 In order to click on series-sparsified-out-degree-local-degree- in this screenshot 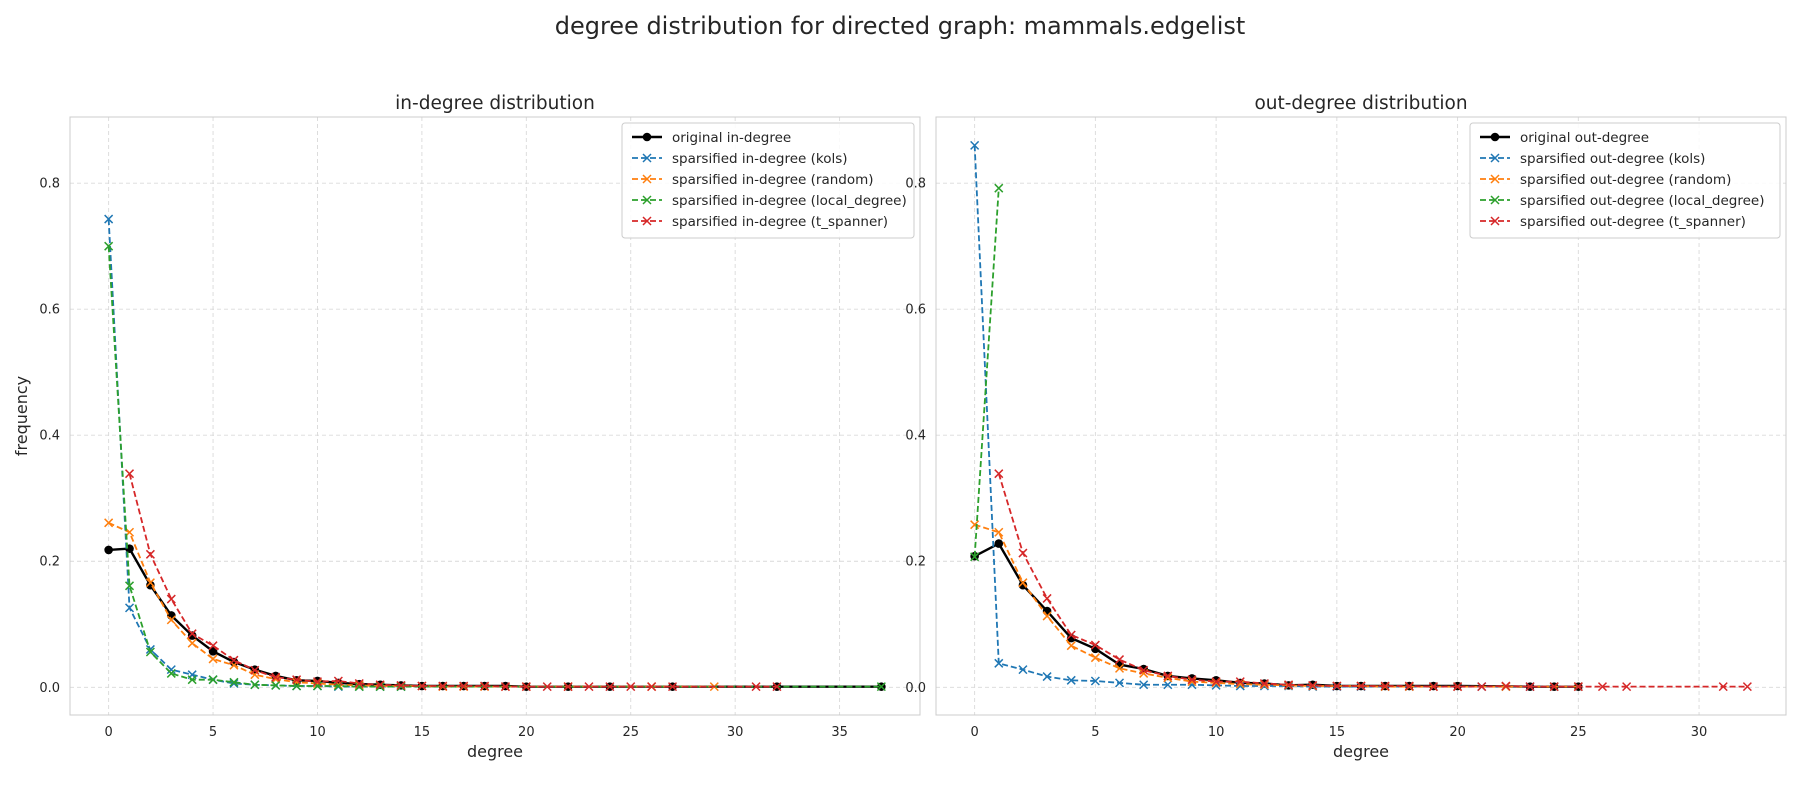, I will do `click(987, 372)`.